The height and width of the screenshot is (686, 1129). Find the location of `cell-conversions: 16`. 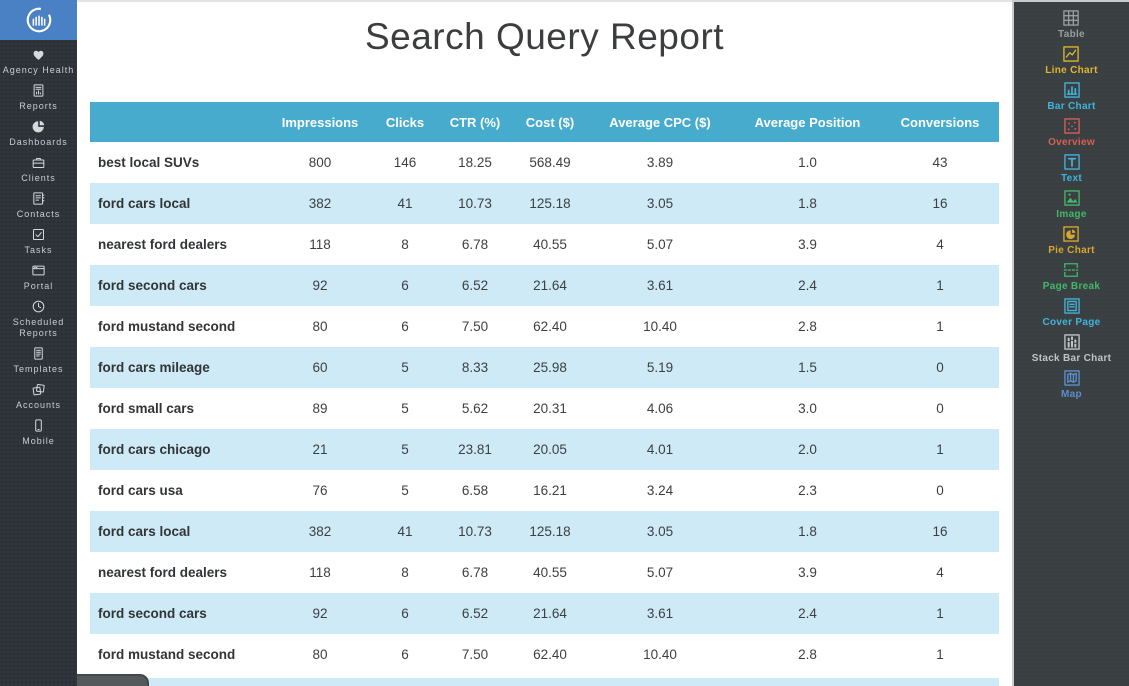

cell-conversions: 16 is located at coordinates (940, 531).